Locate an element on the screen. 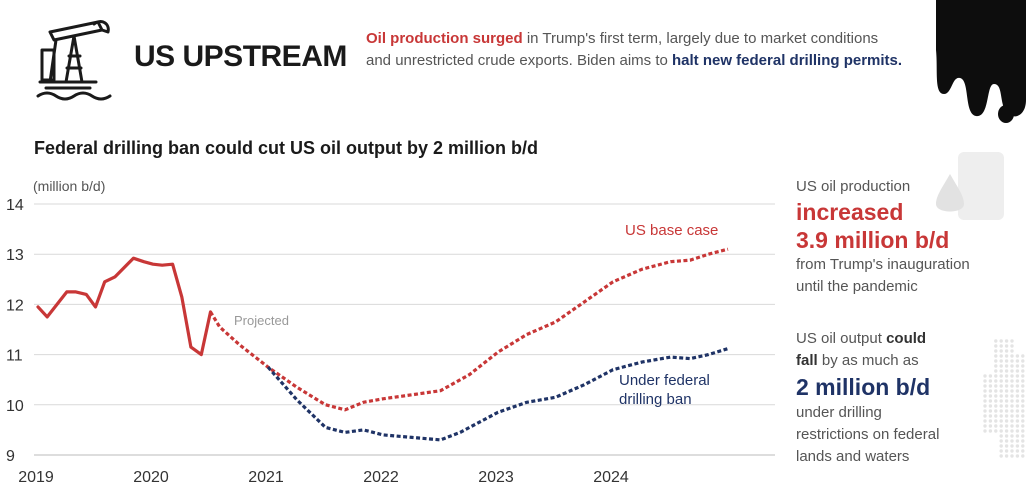  oil-pump-jack-icon is located at coordinates (76, 63).